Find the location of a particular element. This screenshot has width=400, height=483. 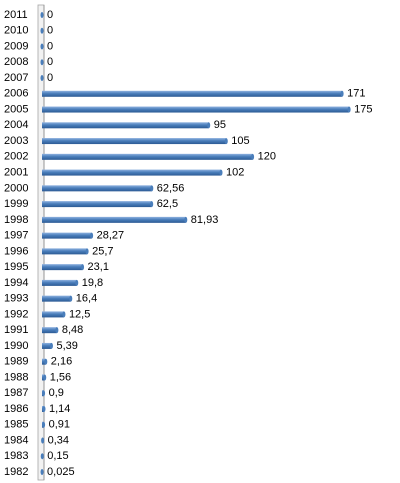

value-label: 62,5 is located at coordinates (167, 204).